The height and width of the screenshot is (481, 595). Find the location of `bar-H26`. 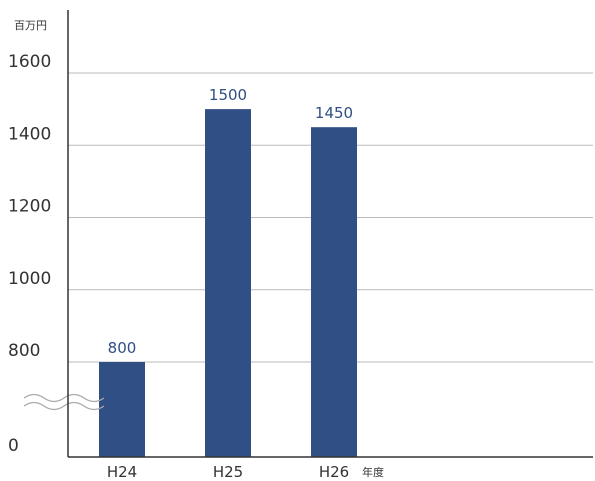

bar-H26 is located at coordinates (334, 292).